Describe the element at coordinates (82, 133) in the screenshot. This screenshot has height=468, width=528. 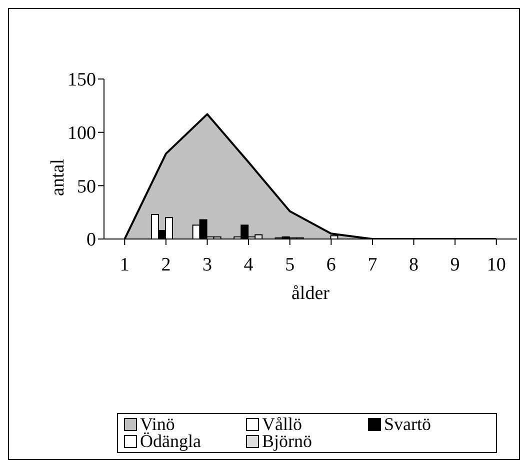
I see `y-tick-label: 100` at that location.